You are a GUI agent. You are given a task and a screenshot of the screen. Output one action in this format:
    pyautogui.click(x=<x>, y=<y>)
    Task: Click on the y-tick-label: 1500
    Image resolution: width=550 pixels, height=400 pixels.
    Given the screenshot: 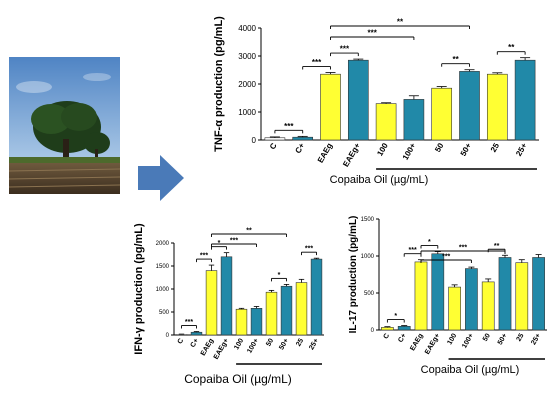 What is the action you would take?
    pyautogui.click(x=163, y=267)
    